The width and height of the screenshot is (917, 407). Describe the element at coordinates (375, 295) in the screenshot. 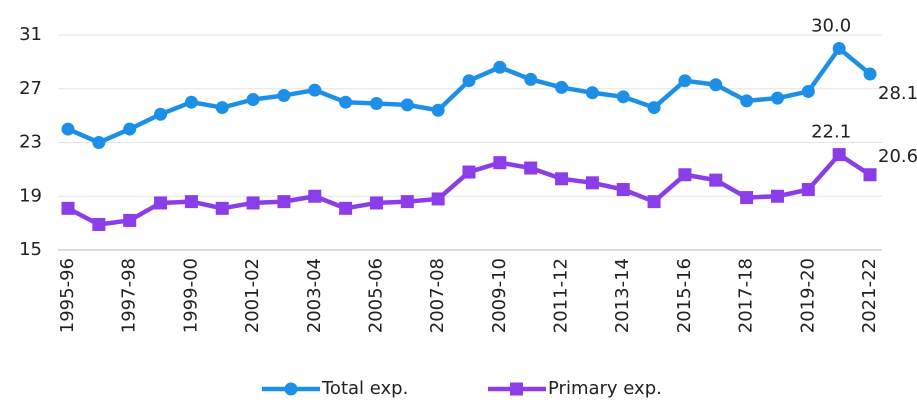

I see `x-tick-label: 2005-06` at that location.